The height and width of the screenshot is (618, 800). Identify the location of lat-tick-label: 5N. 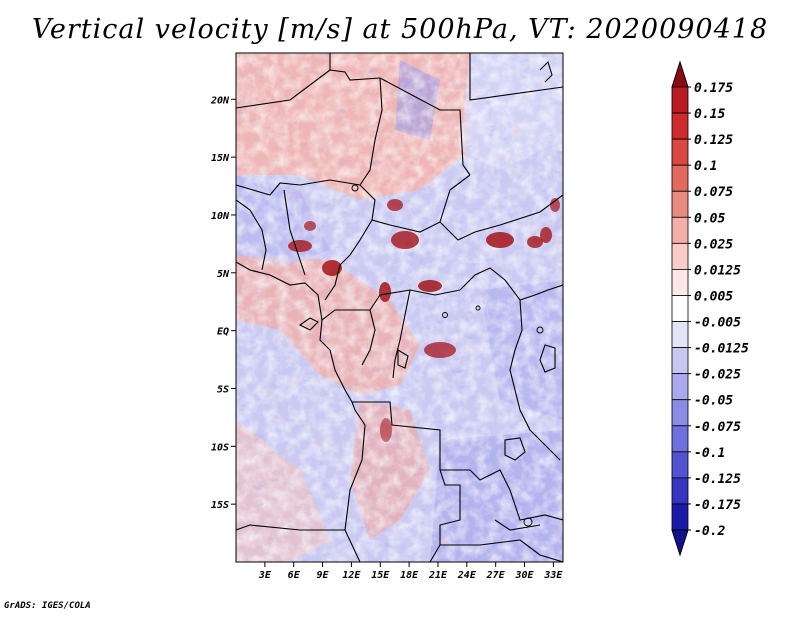
(223, 274).